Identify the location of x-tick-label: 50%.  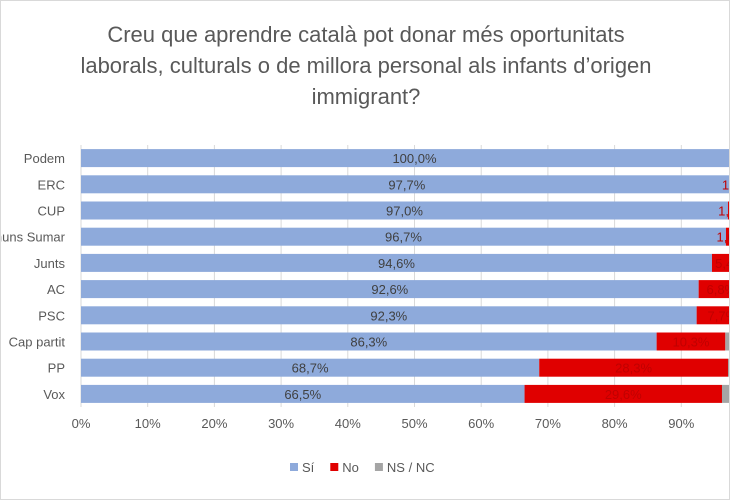
(414, 423).